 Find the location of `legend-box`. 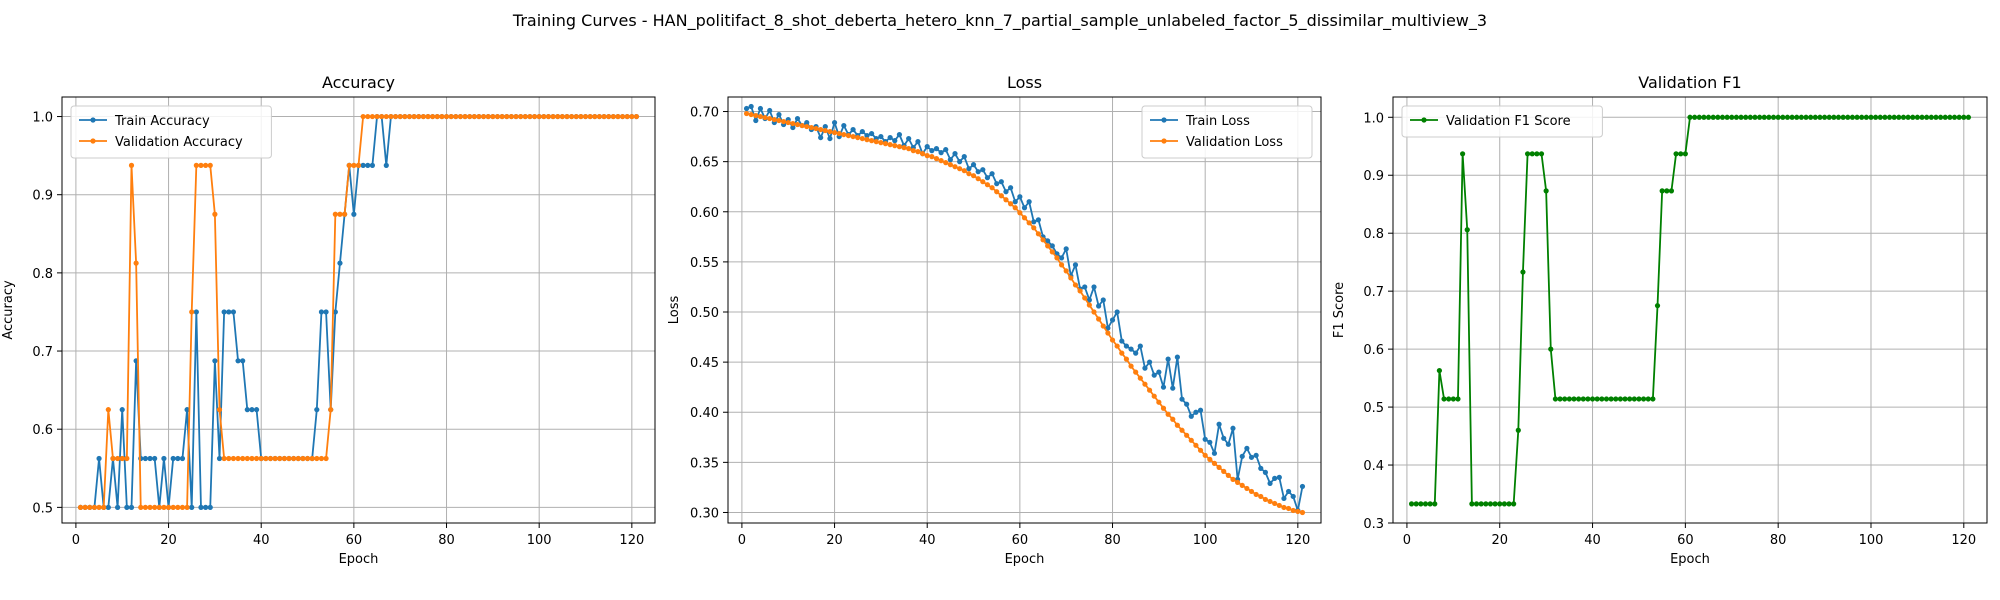

legend-box is located at coordinates (171, 132).